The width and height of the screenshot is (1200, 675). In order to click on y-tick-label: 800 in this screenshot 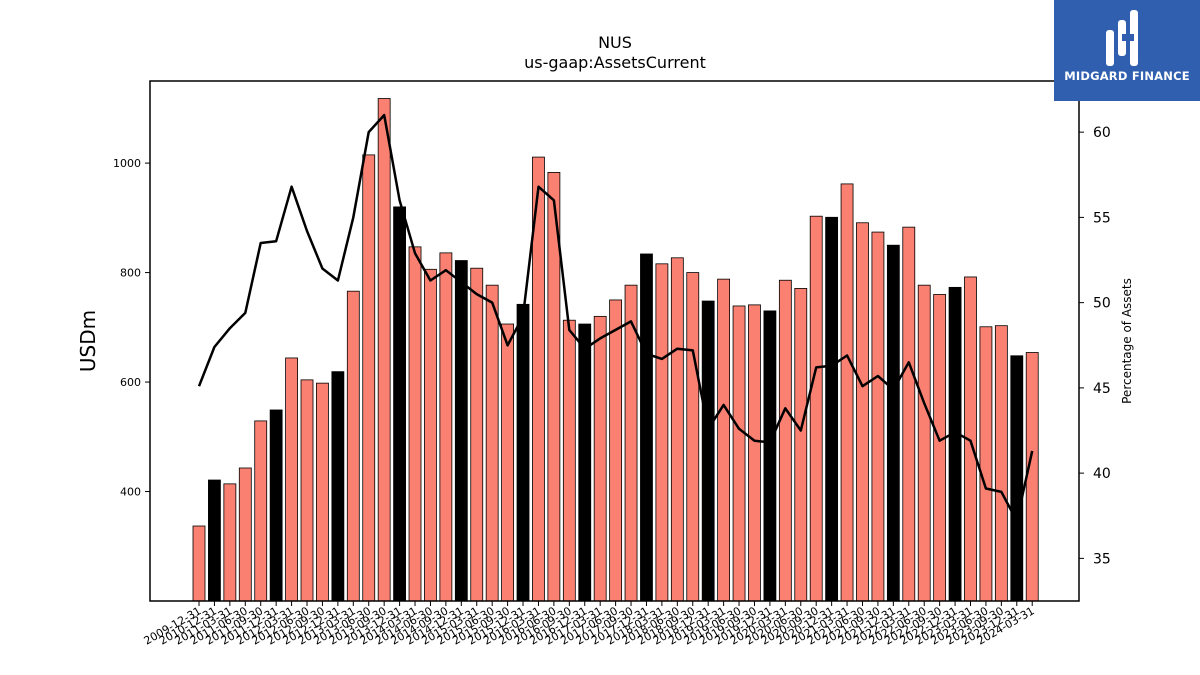, I will do `click(130, 273)`.